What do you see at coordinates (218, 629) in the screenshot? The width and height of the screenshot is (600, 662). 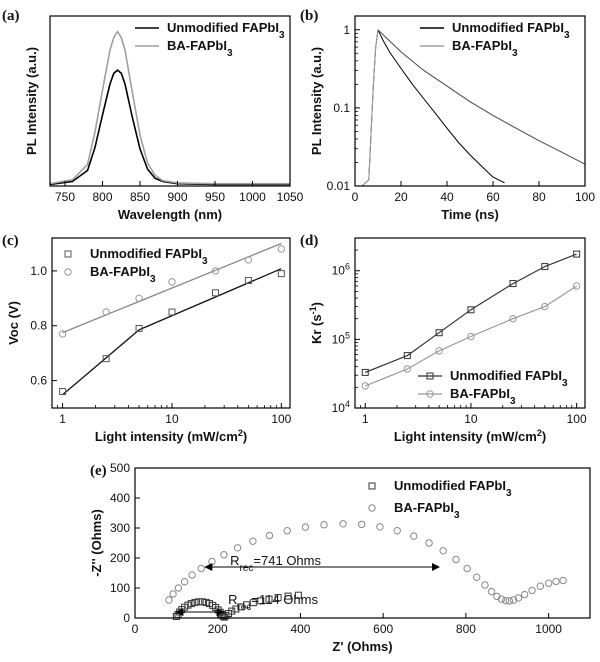 I see `x-tick-label: 200` at bounding box center [218, 629].